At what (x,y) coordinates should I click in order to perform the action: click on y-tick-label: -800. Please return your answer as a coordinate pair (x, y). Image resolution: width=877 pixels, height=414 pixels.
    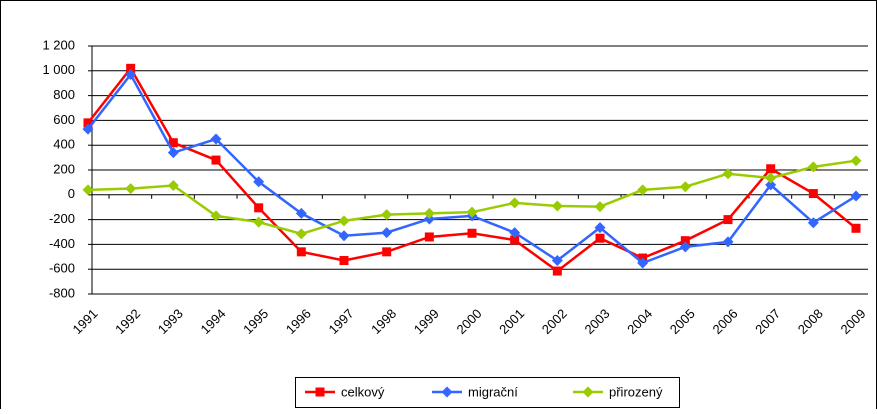
    Looking at the image, I should click on (62, 292).